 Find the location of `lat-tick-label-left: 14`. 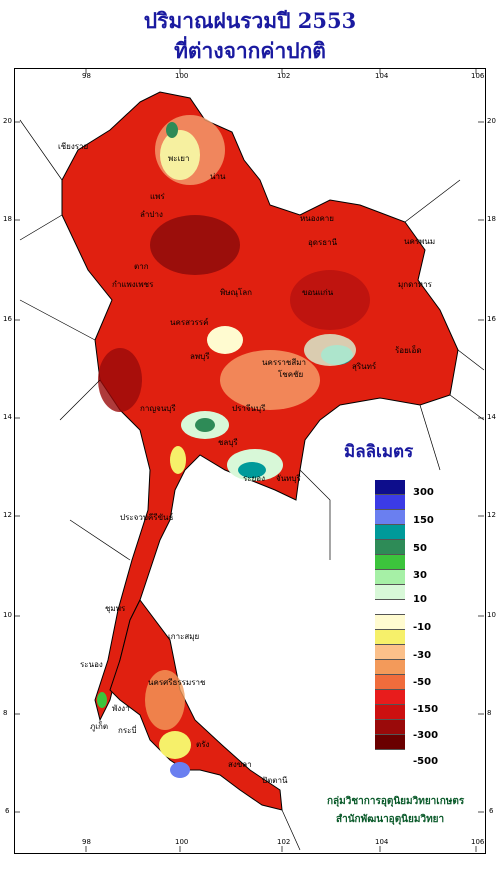

lat-tick-label-left: 14 is located at coordinates (7, 417).